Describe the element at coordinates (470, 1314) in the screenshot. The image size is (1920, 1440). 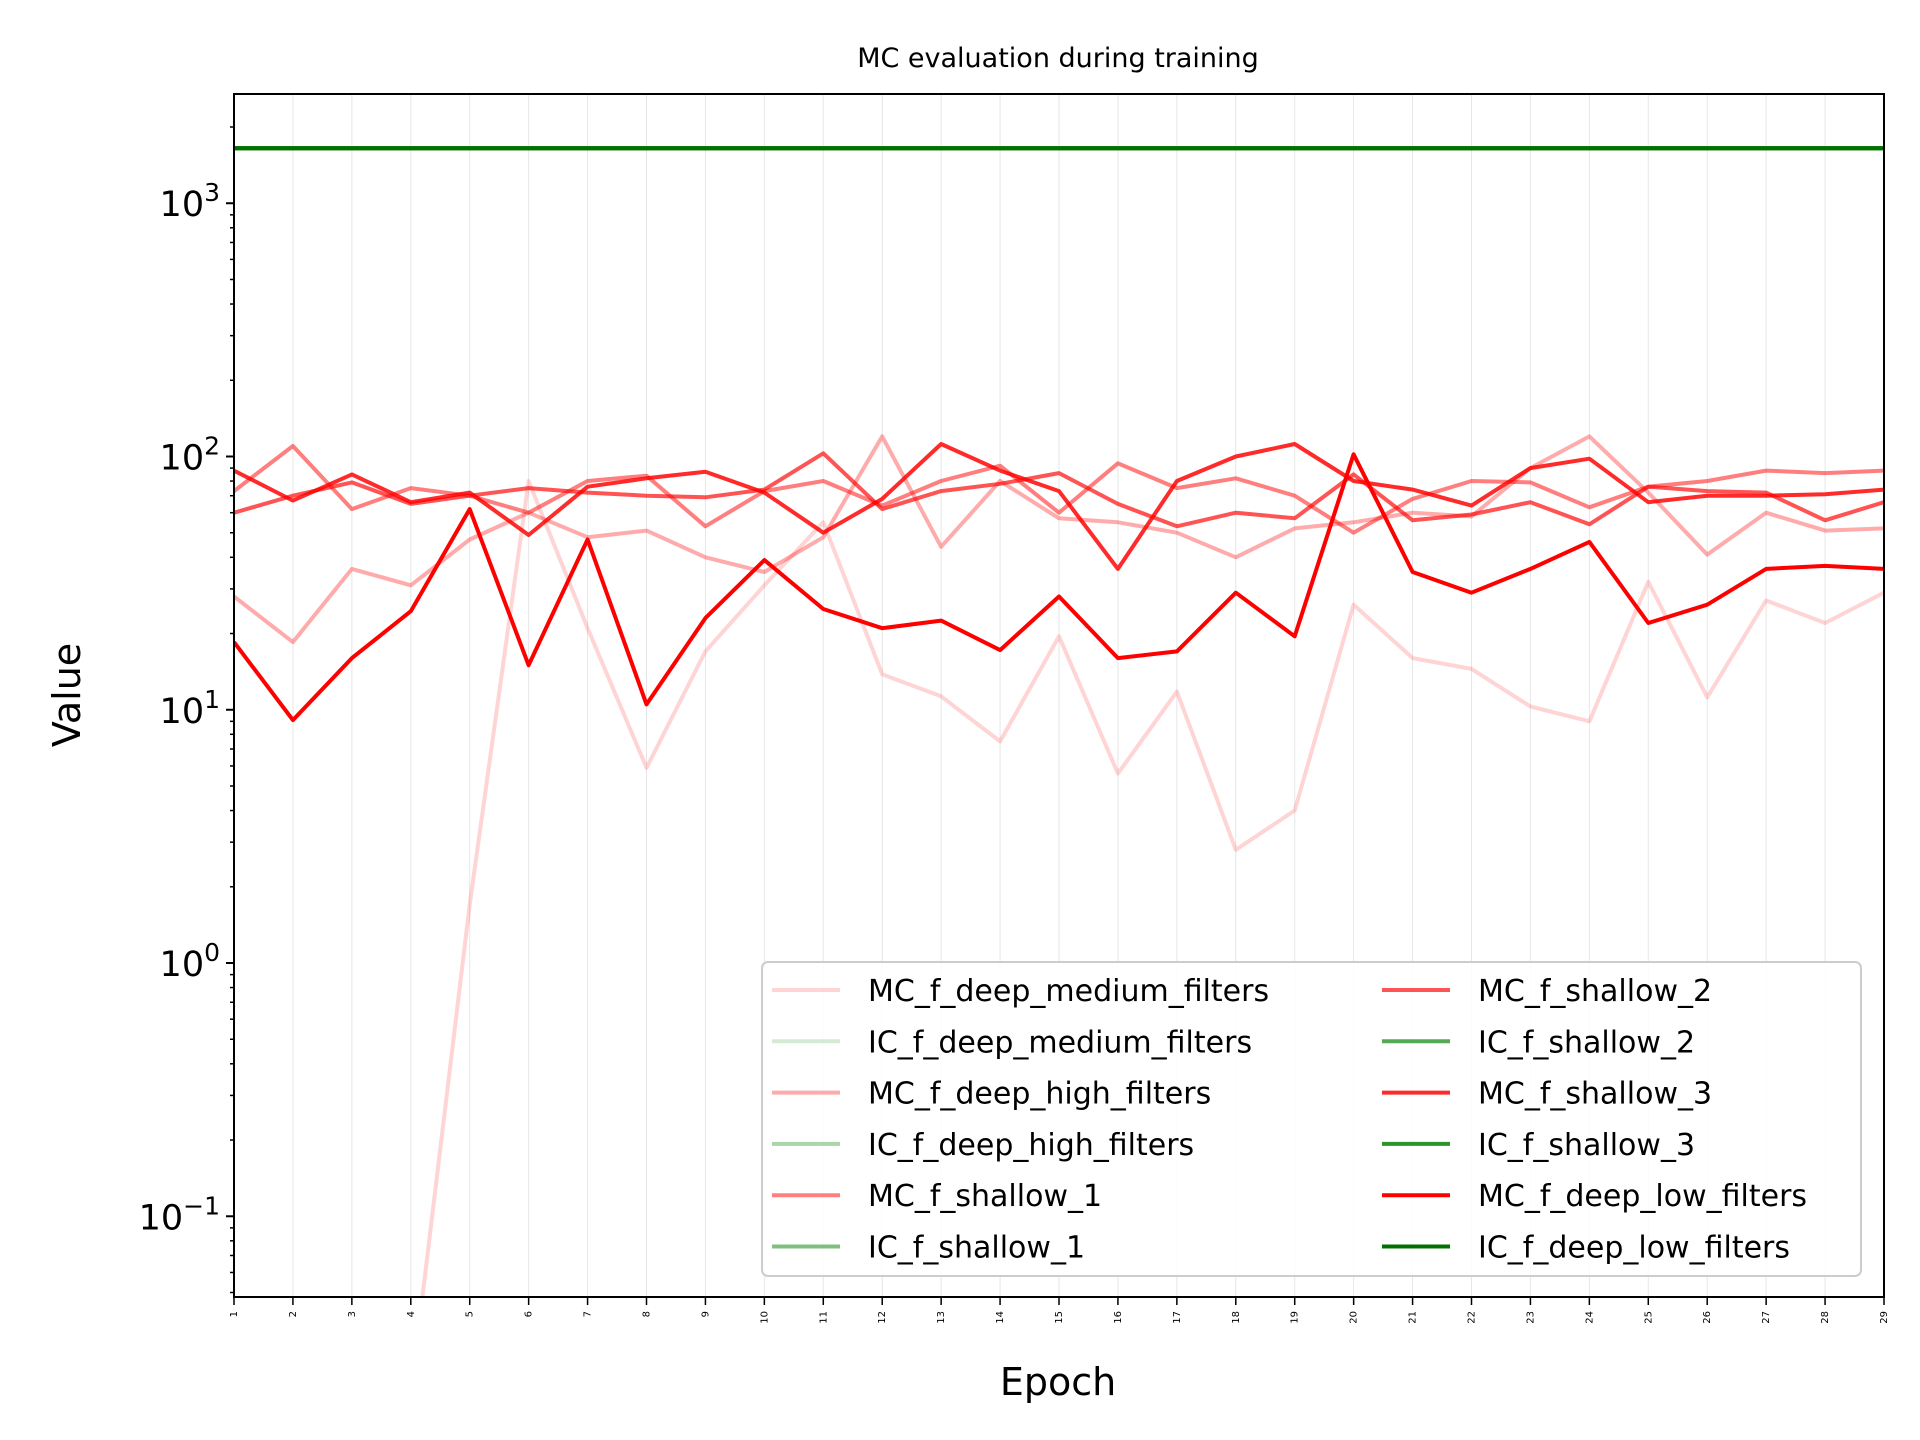
I see `x-tick-label: 5` at that location.